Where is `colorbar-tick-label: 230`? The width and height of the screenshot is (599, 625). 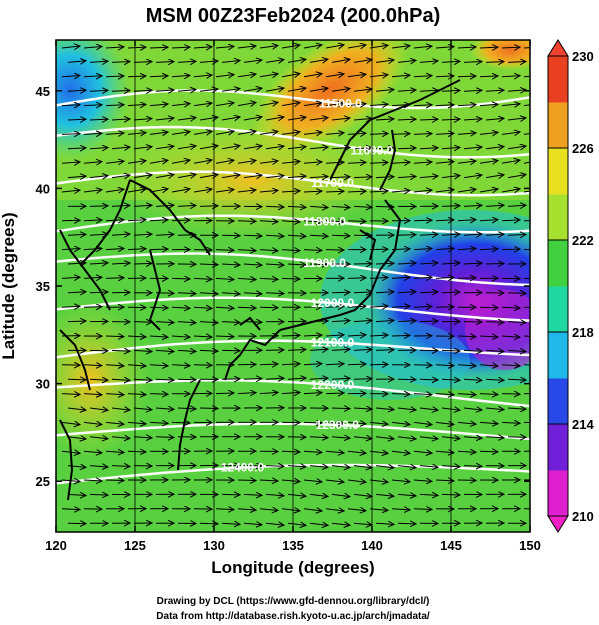
colorbar-tick-label: 230 is located at coordinates (583, 56).